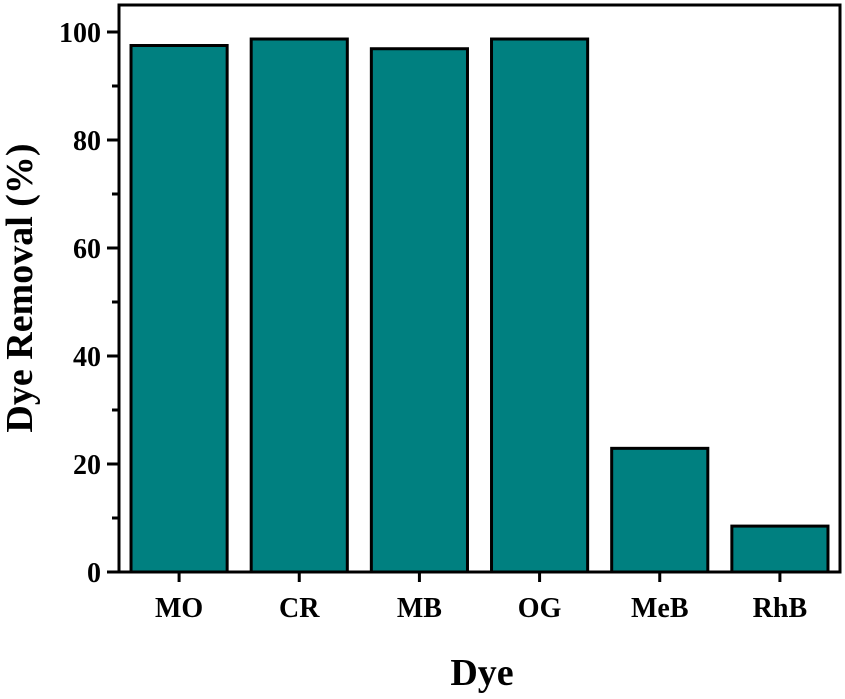  What do you see at coordinates (89, 303) in the screenshot?
I see `y-axis-ticks: 0 20 40 60 80 100` at bounding box center [89, 303].